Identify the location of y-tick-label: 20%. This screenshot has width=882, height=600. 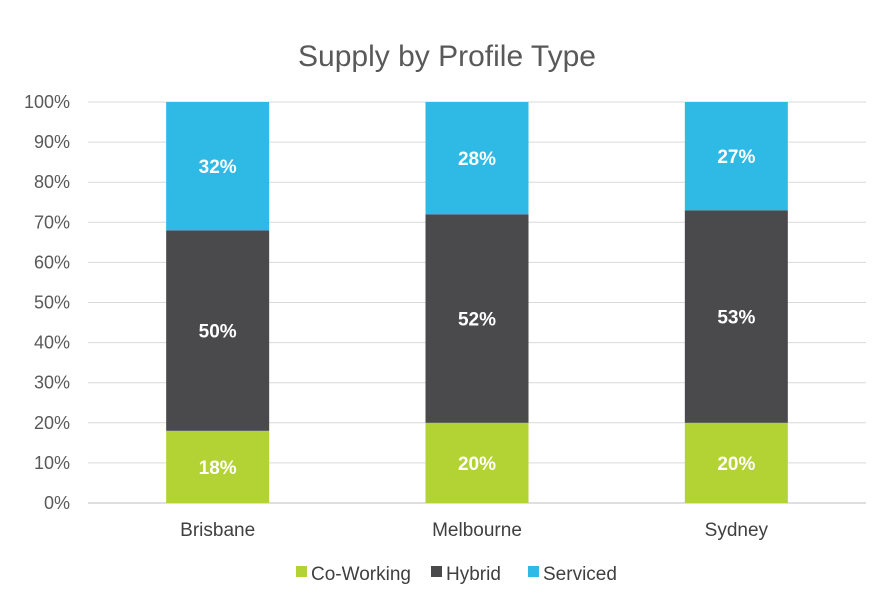
(52, 423).